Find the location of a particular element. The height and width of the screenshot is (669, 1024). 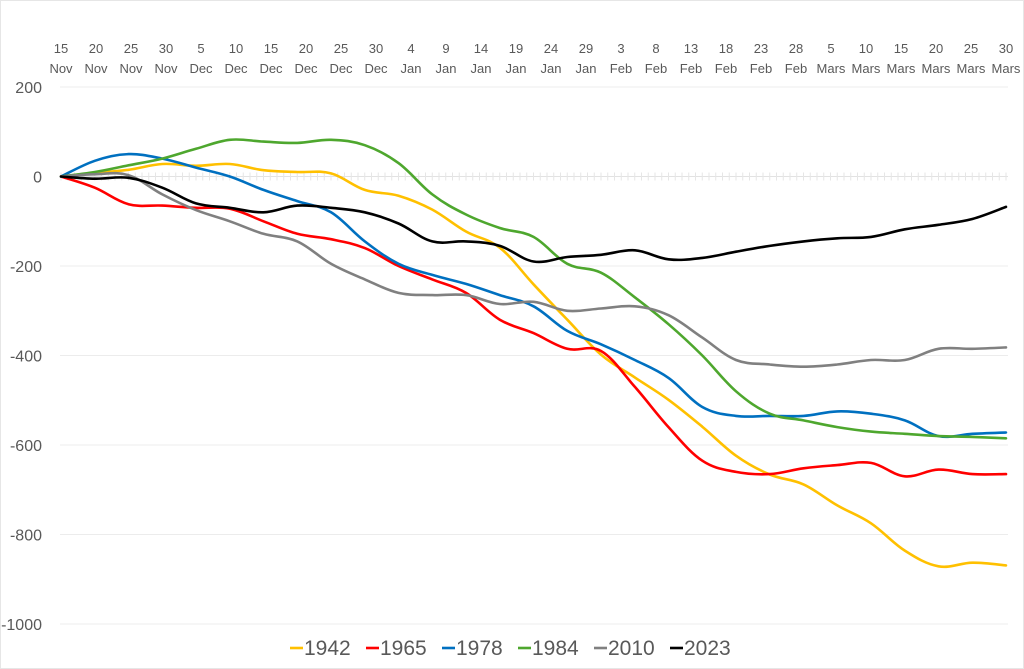

legend-label: 1984 is located at coordinates (555, 648).